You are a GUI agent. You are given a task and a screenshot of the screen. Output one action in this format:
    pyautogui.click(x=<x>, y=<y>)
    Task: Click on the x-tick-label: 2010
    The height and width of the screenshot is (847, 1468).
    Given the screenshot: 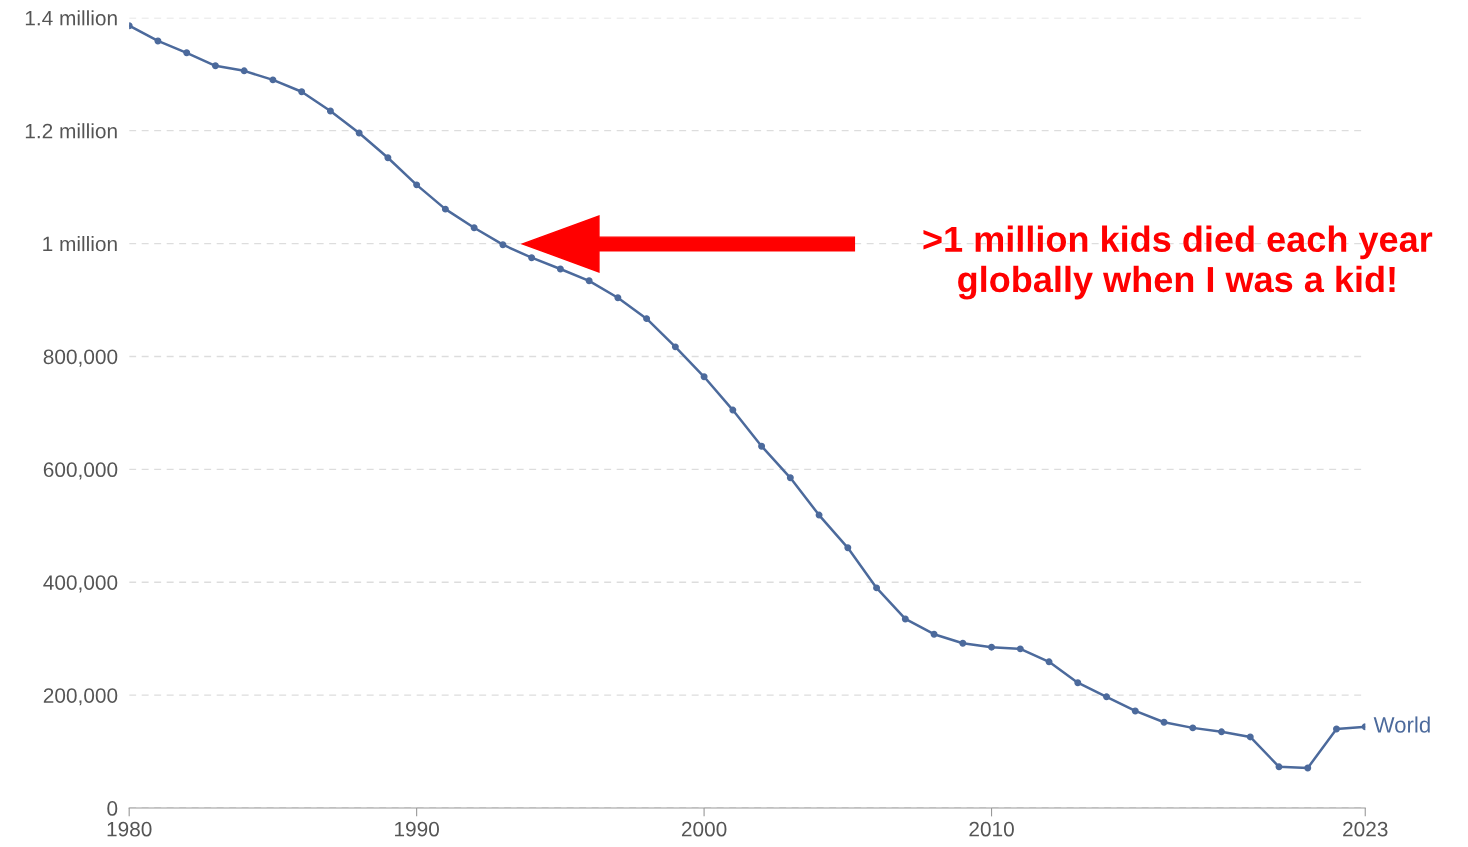 What is the action you would take?
    pyautogui.click(x=991, y=829)
    